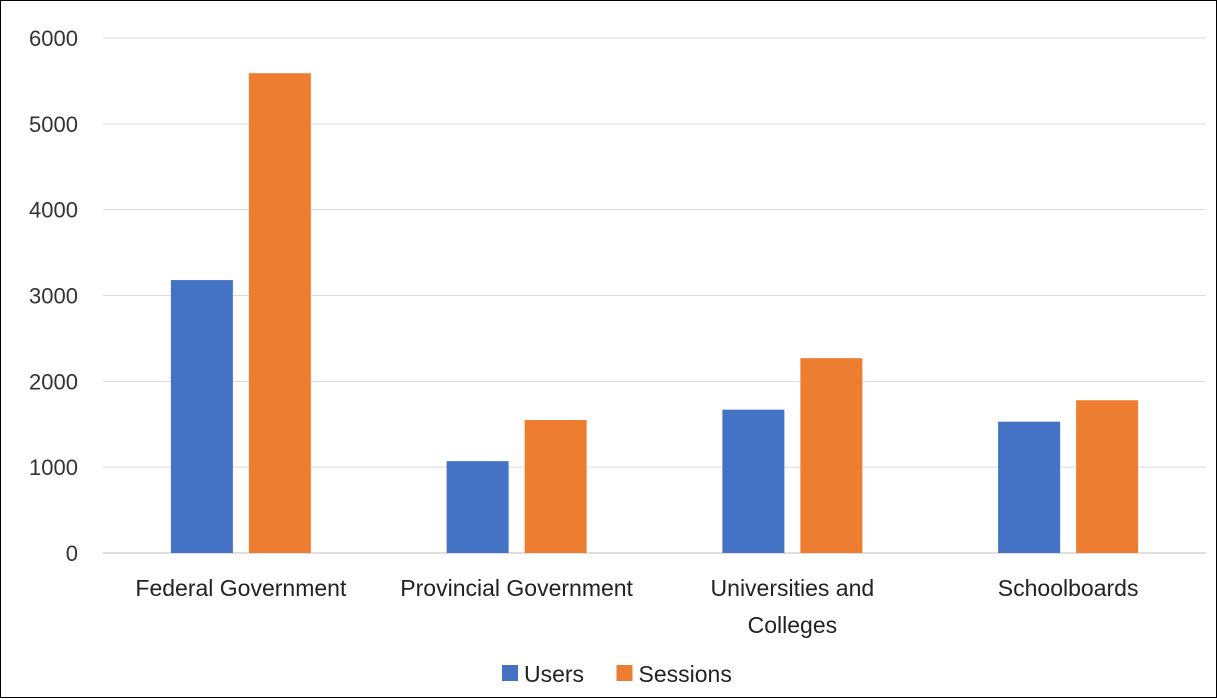  What do you see at coordinates (53, 296) in the screenshot?
I see `y-tick-label: 3000` at bounding box center [53, 296].